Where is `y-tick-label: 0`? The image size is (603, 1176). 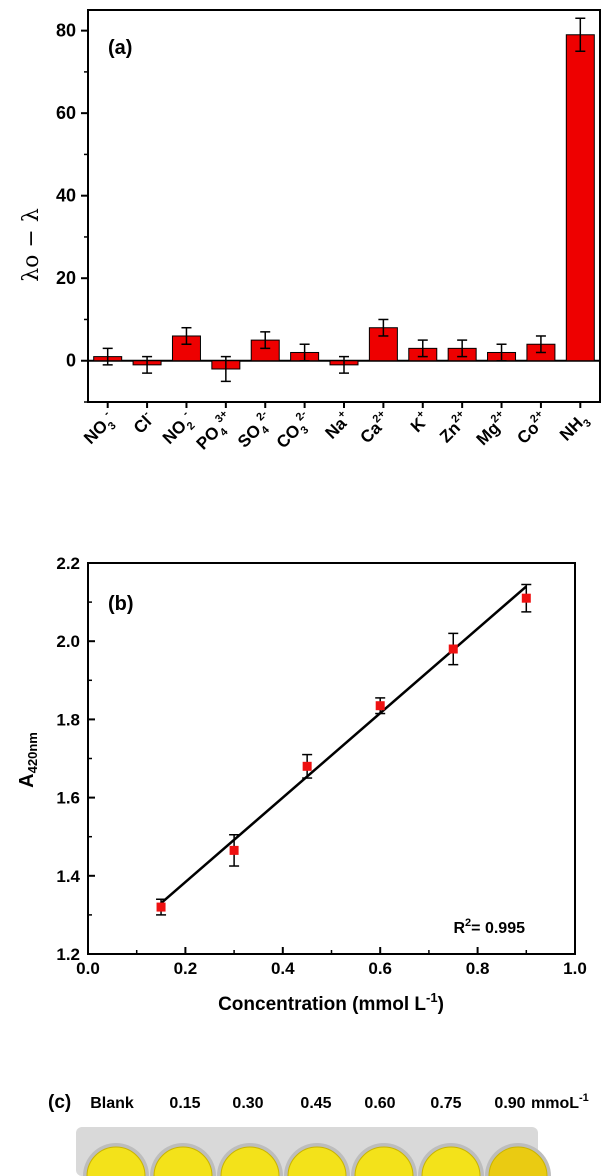 y-tick-label: 0 is located at coordinates (71, 361).